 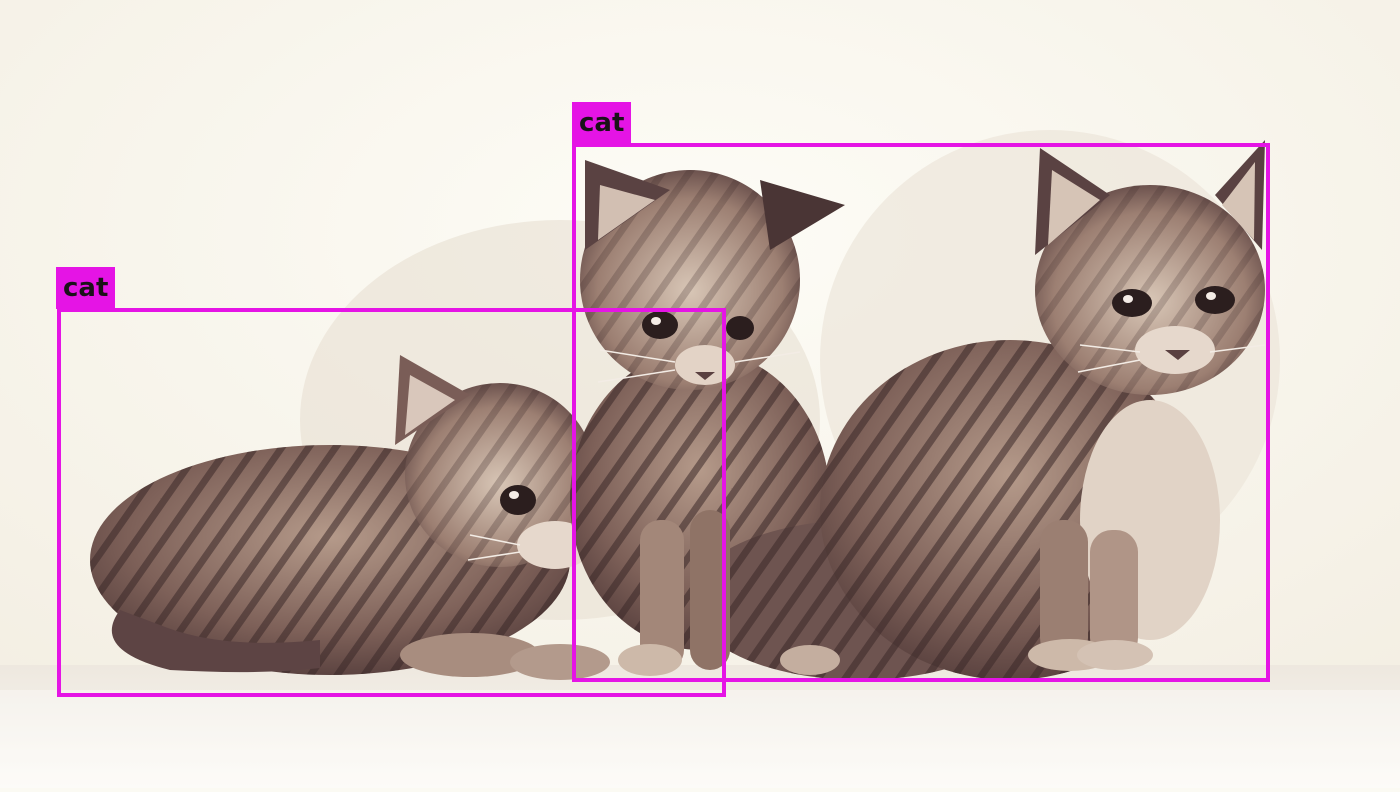 I want to click on detection-label-cat-right: cat, so click(x=602, y=123).